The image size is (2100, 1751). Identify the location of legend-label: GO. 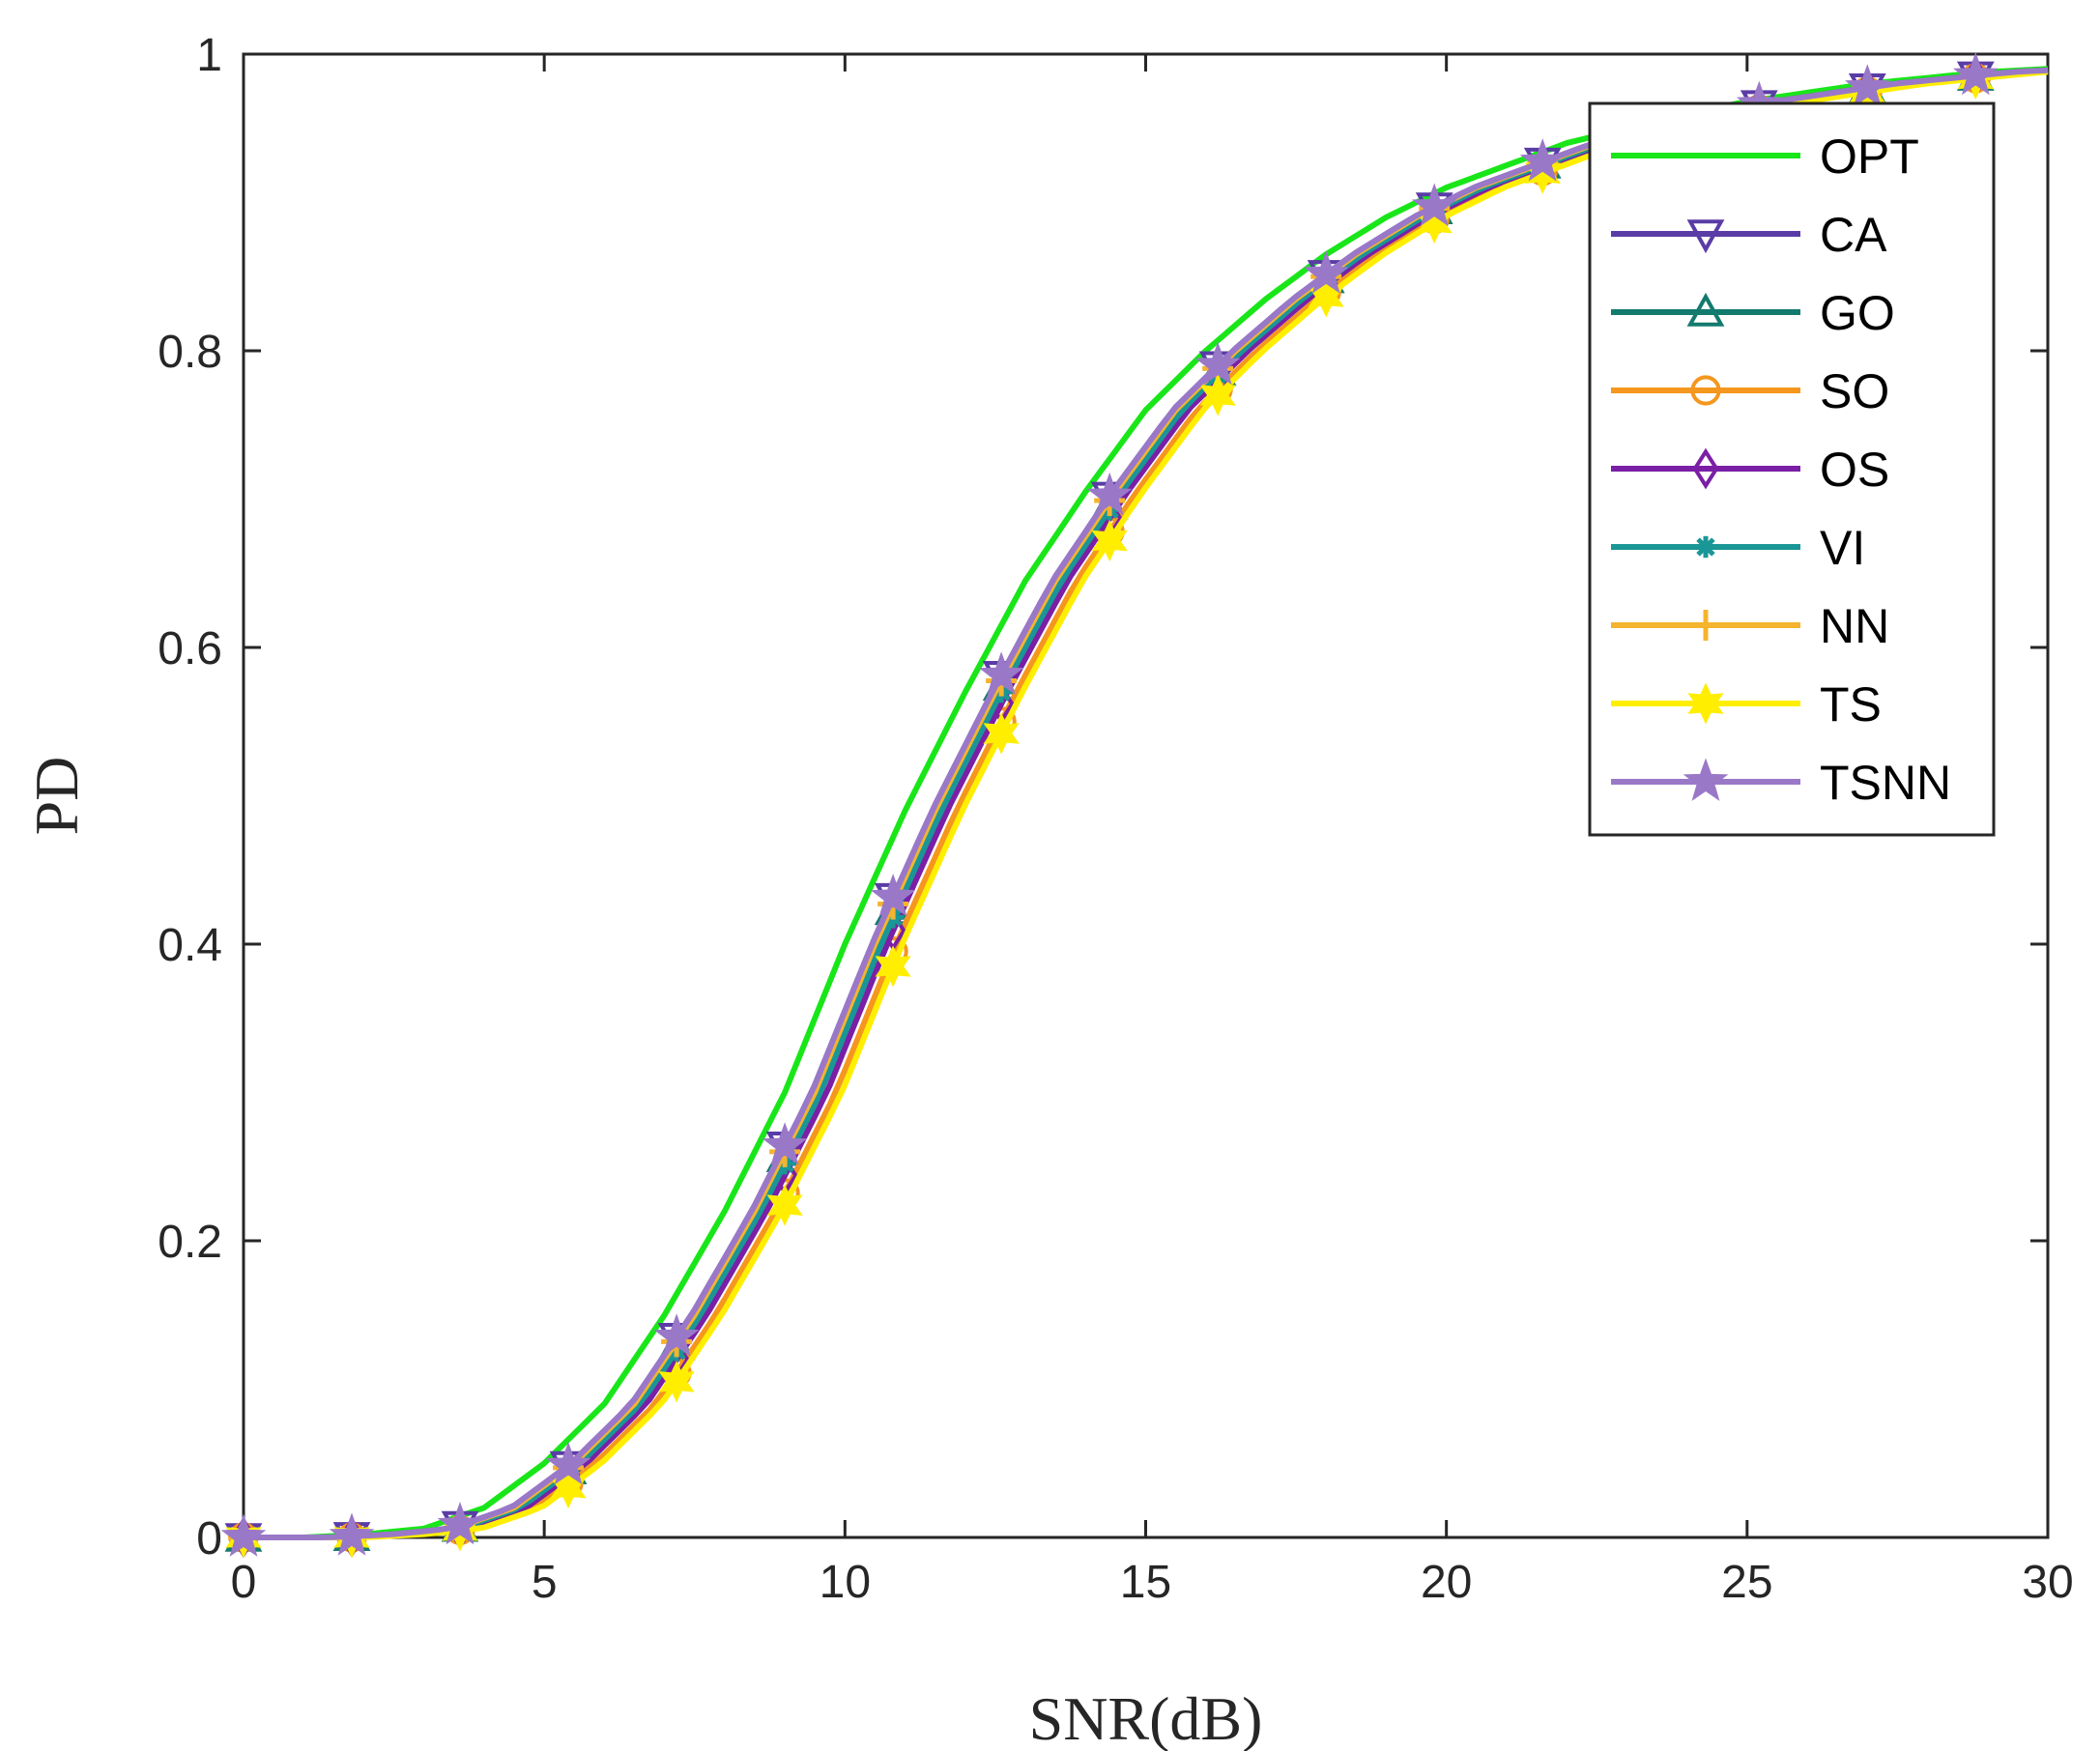
(1857, 313).